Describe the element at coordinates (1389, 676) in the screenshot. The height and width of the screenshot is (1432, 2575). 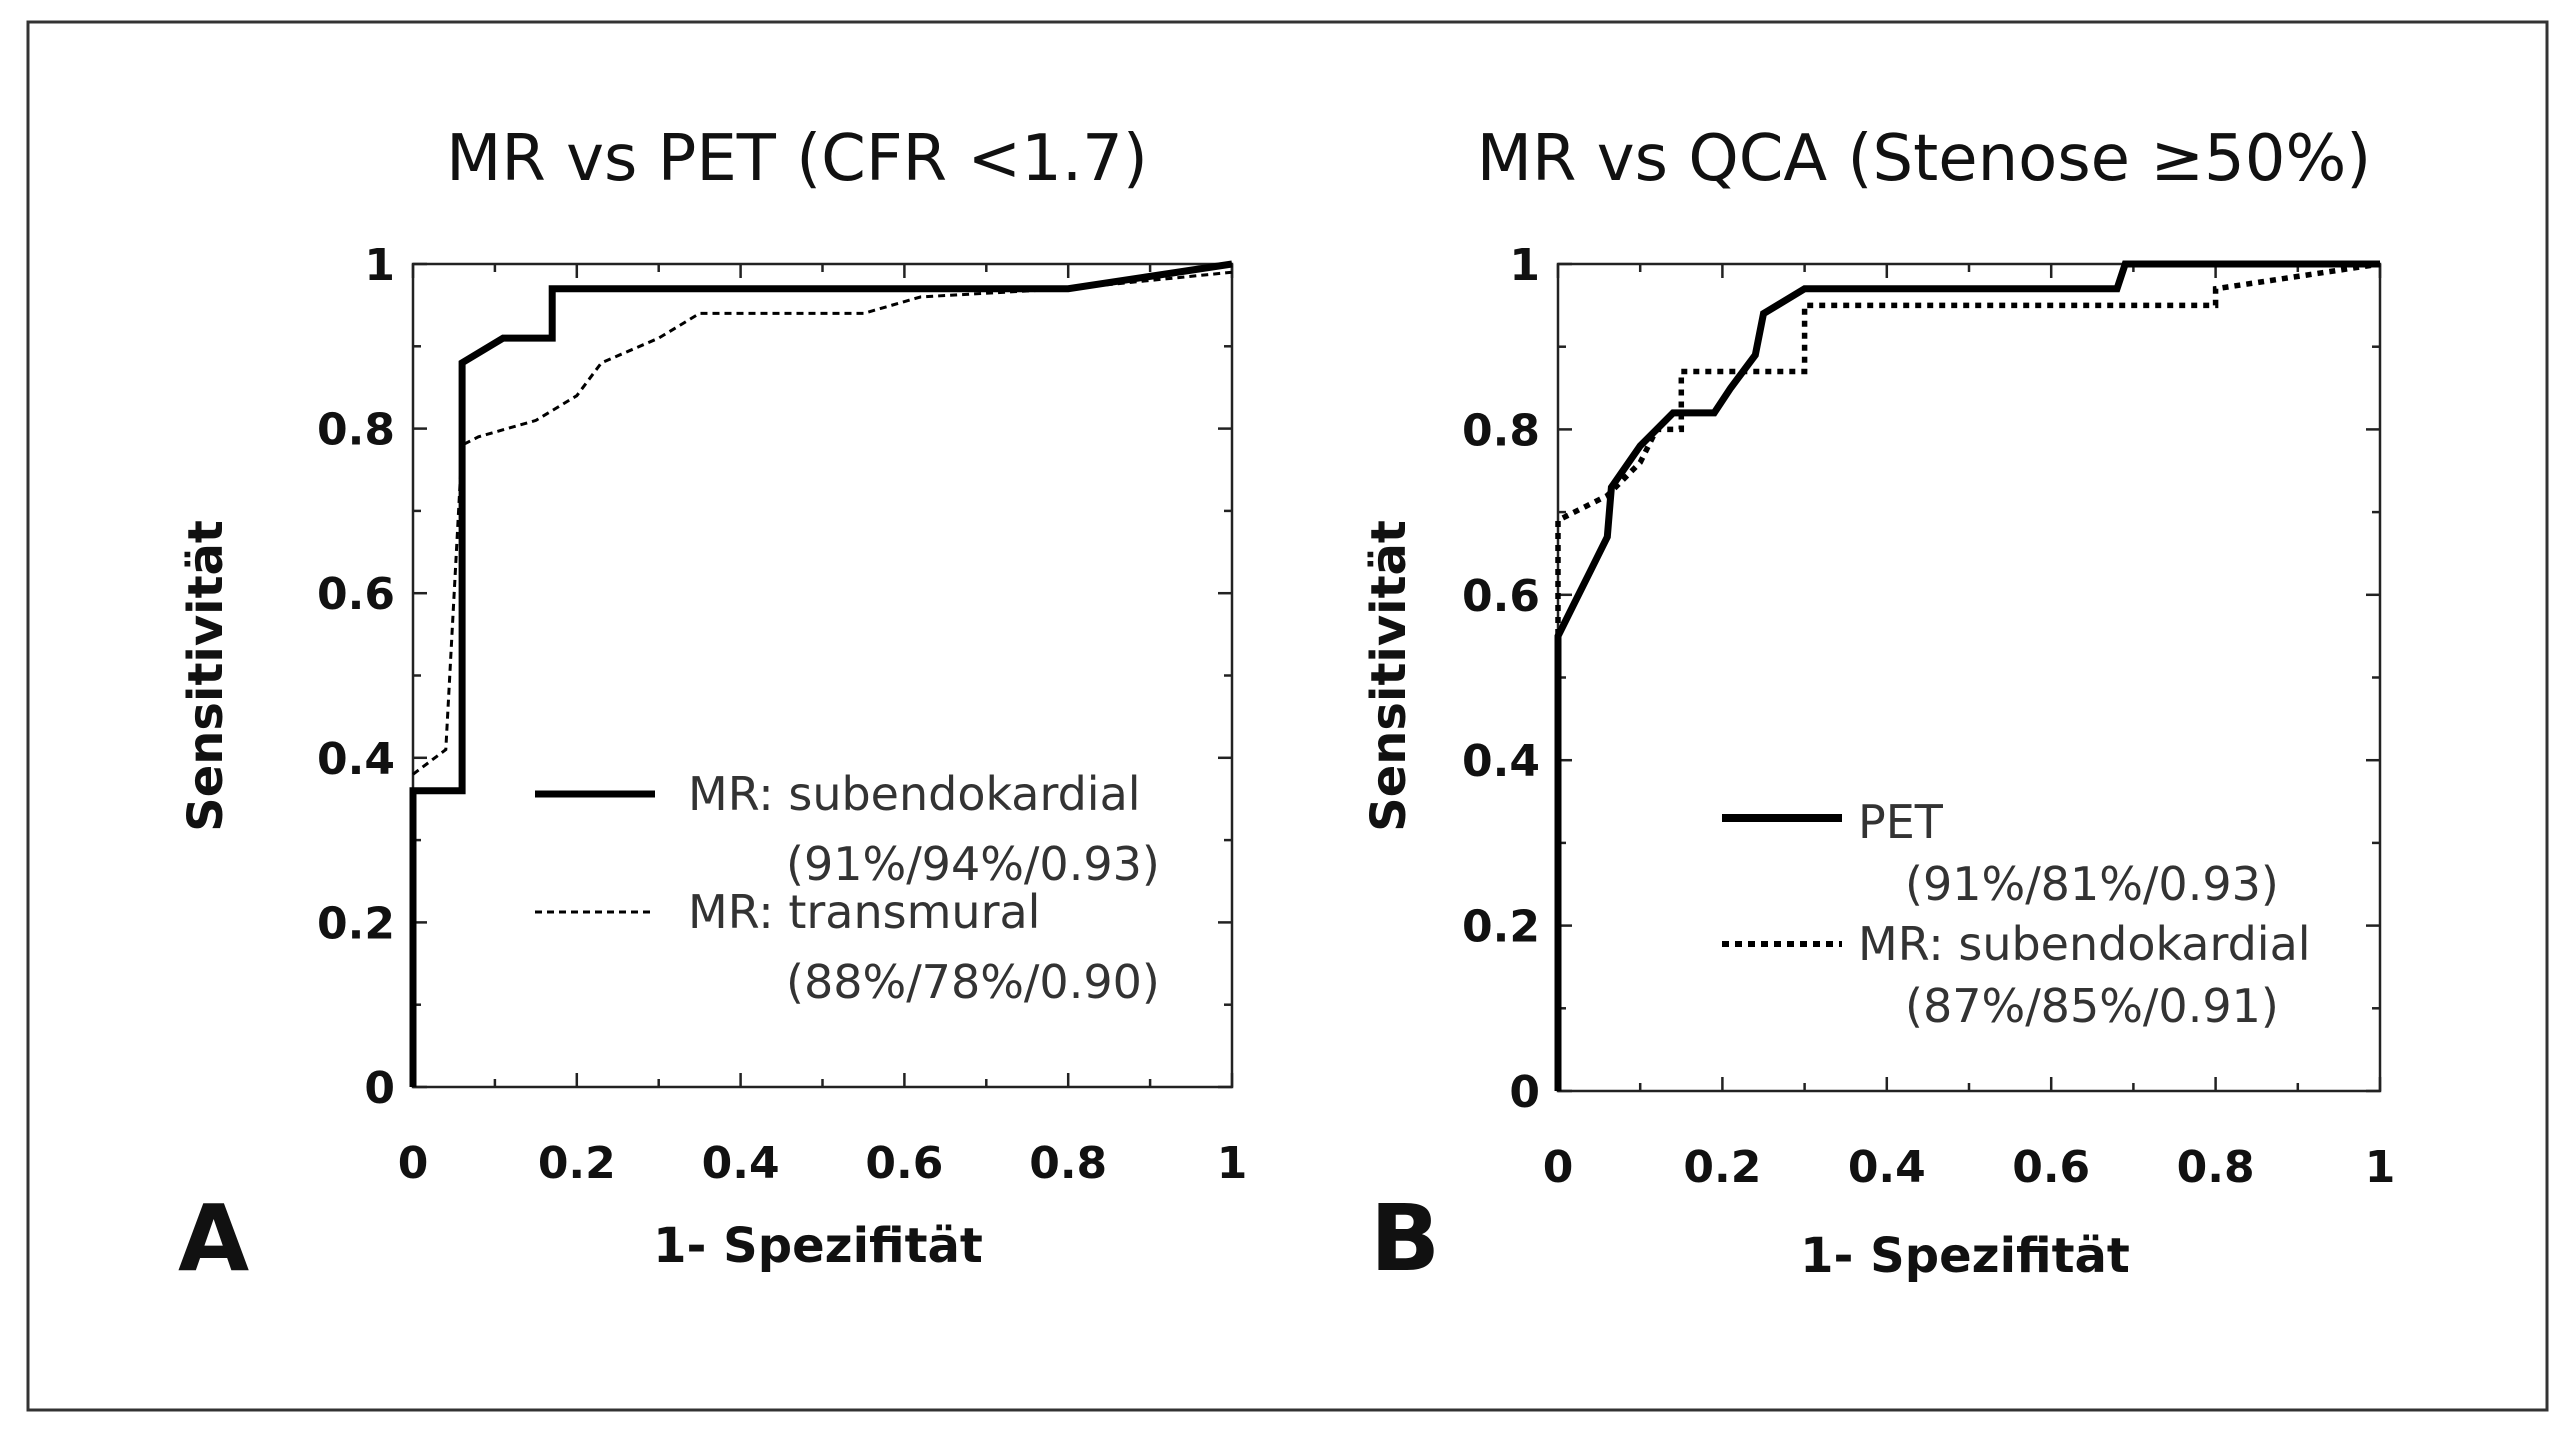
I see `panel-b-y-axis-label: Sensitivität` at that location.